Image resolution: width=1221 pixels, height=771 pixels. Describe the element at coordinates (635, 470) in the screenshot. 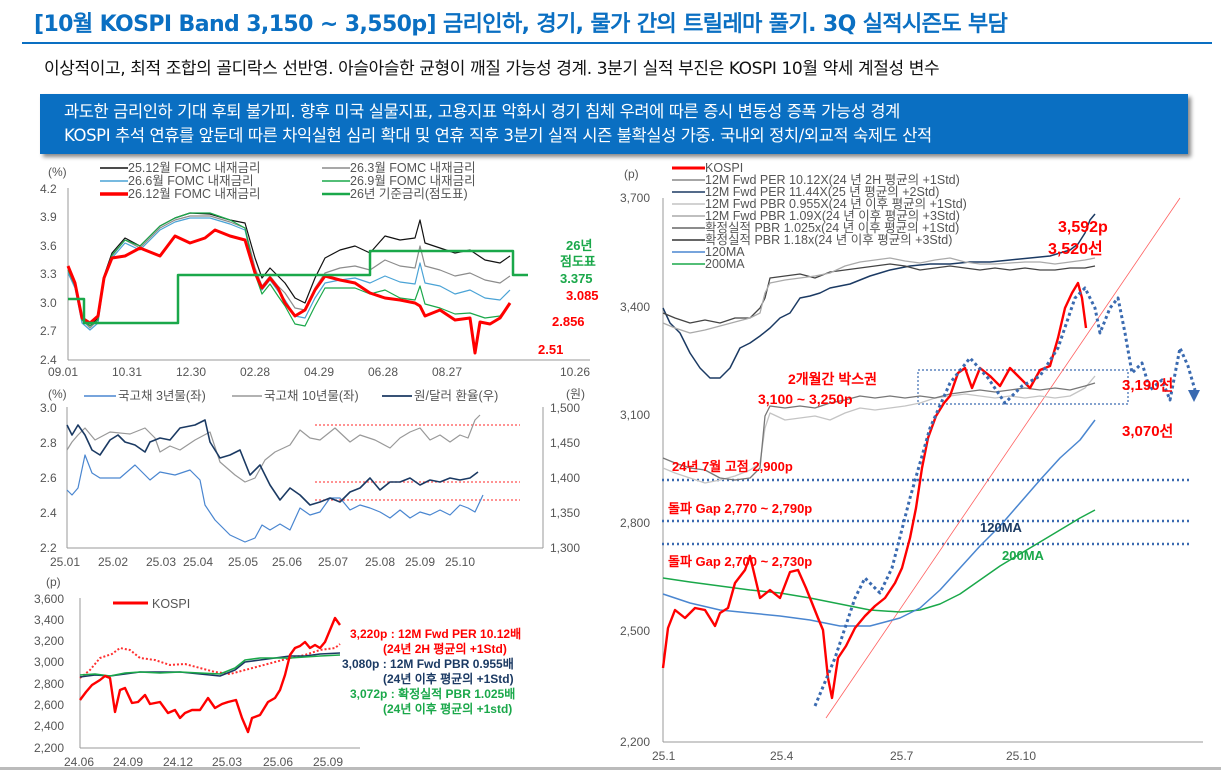

I see `outlook-y-axis: 3,700 3,400 3,100 2,800 2,500 2,200` at that location.